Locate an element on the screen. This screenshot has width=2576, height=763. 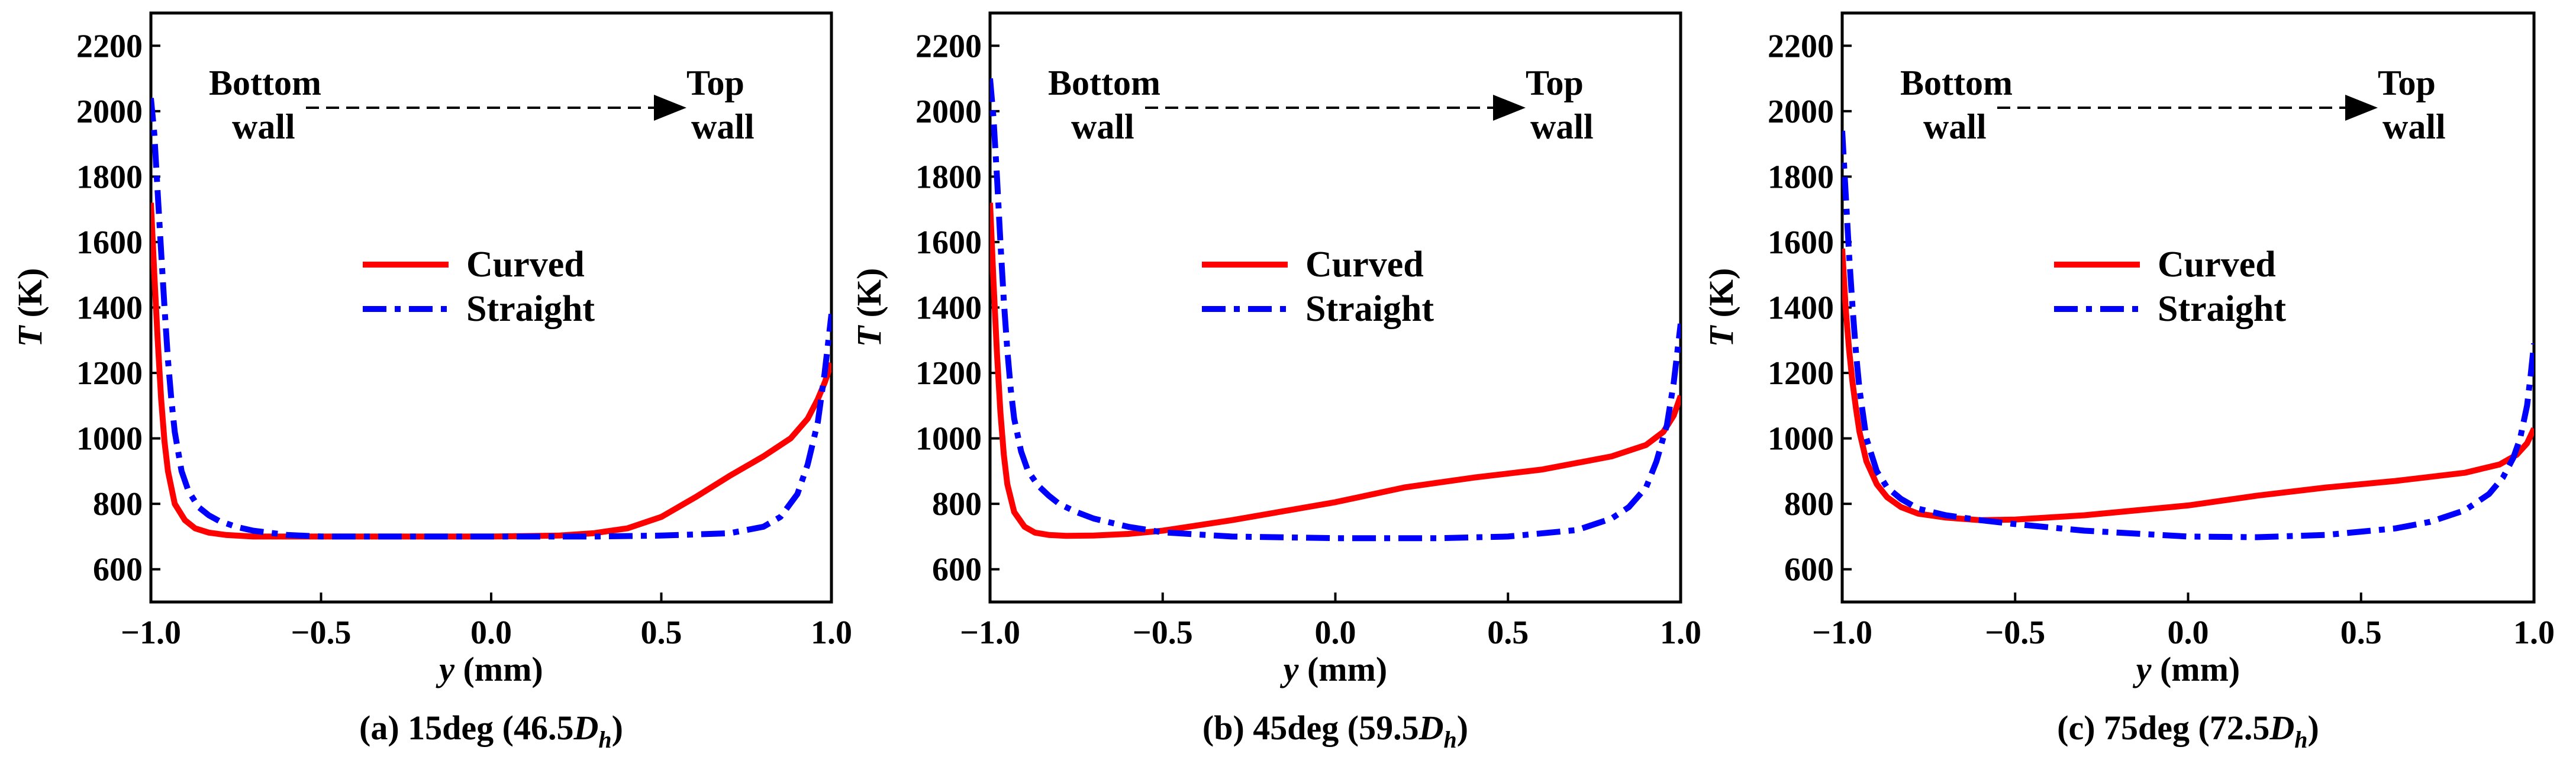
series-line-straight is located at coordinates (2188, 335).